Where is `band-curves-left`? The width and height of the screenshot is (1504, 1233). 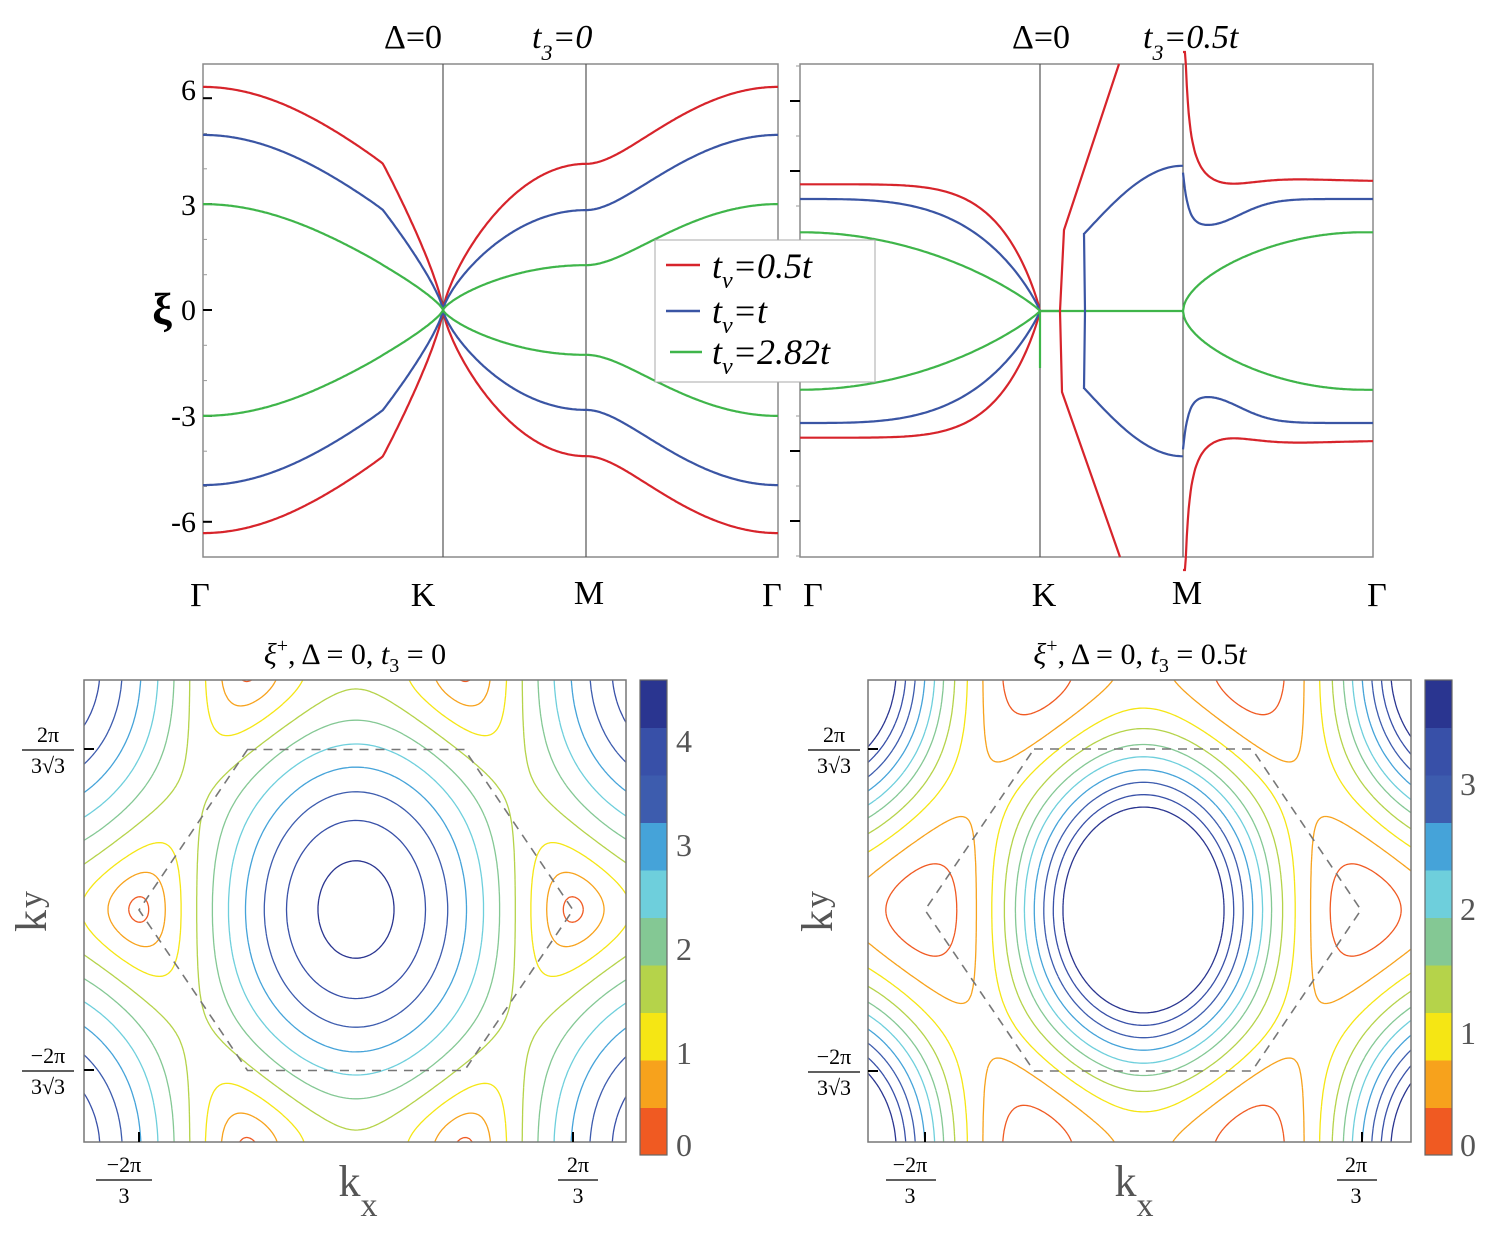
band-curves-left is located at coordinates (490, 310).